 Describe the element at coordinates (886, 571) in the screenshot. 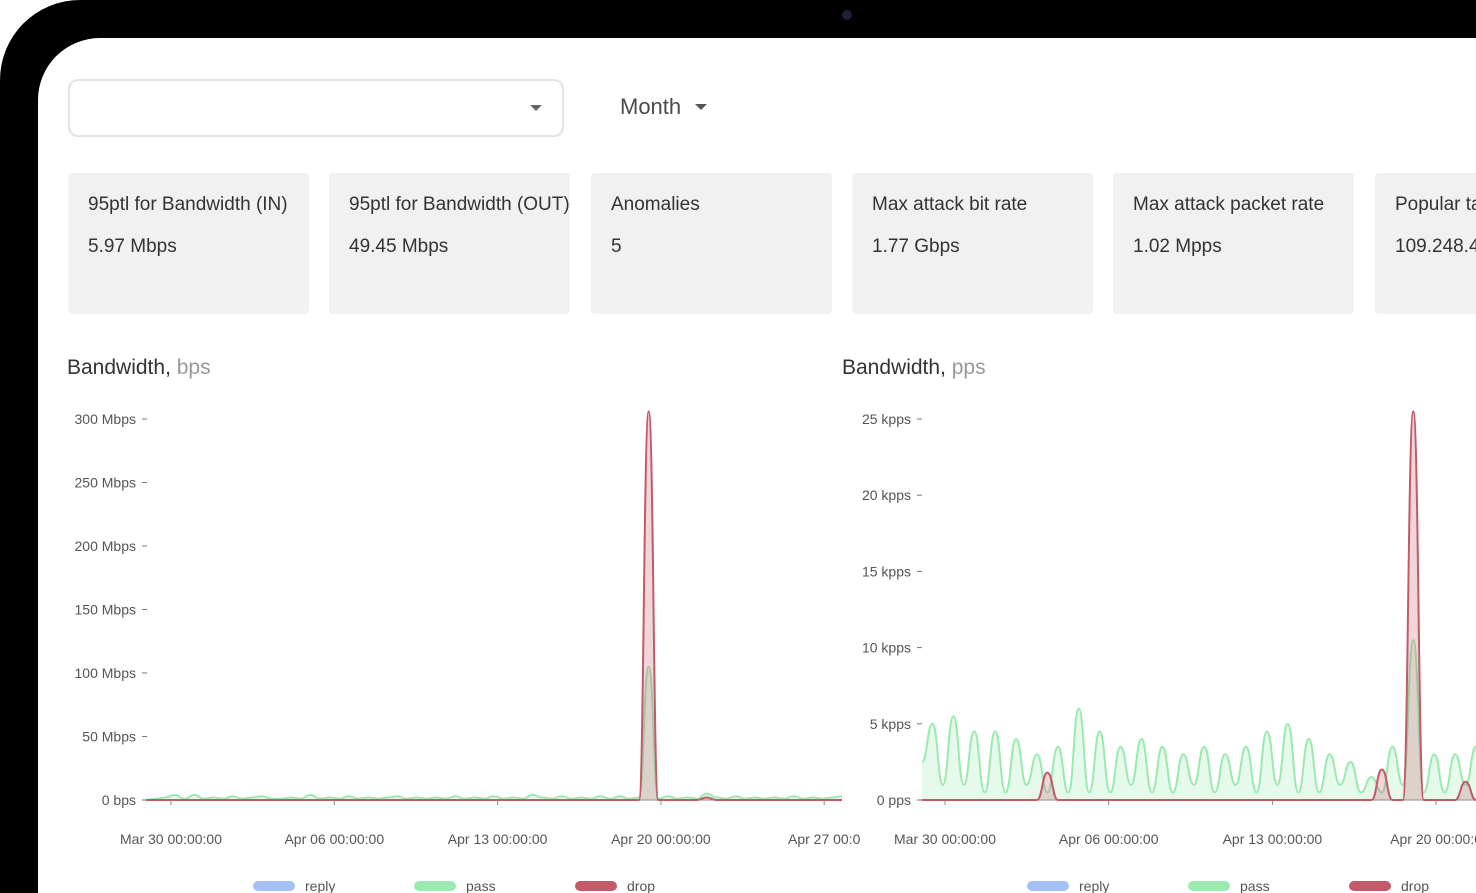

I see `y-tick-label: 15 kpps` at that location.